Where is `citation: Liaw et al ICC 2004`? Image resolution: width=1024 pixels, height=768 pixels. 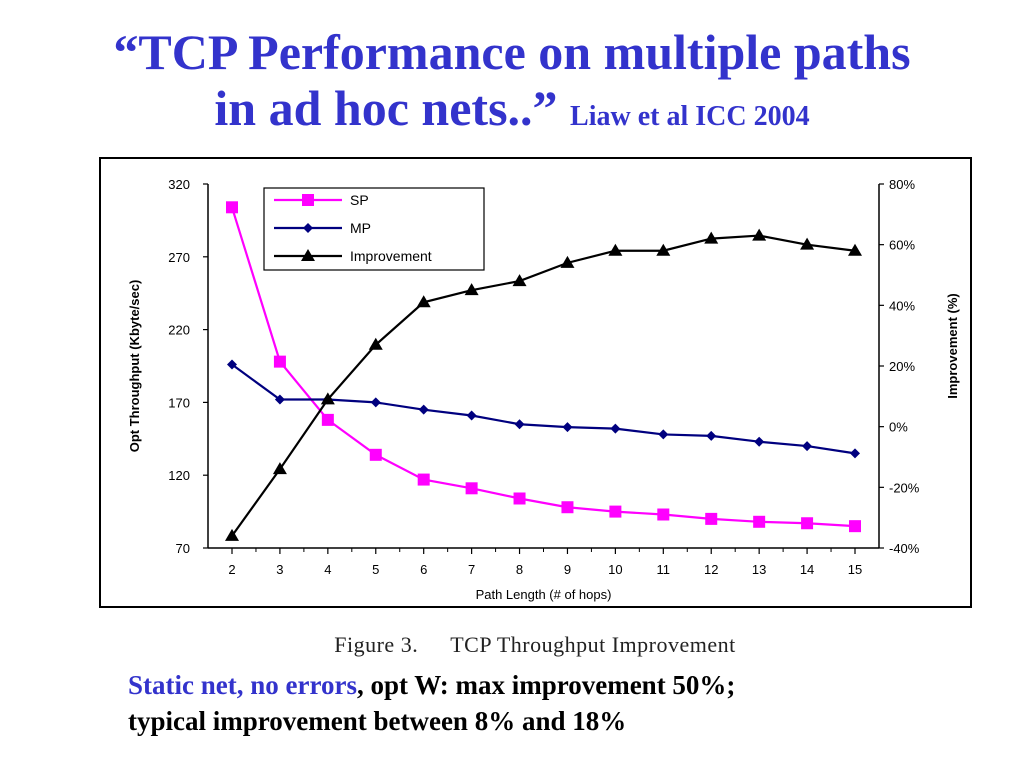
citation: Liaw et al ICC 2004 is located at coordinates (690, 116).